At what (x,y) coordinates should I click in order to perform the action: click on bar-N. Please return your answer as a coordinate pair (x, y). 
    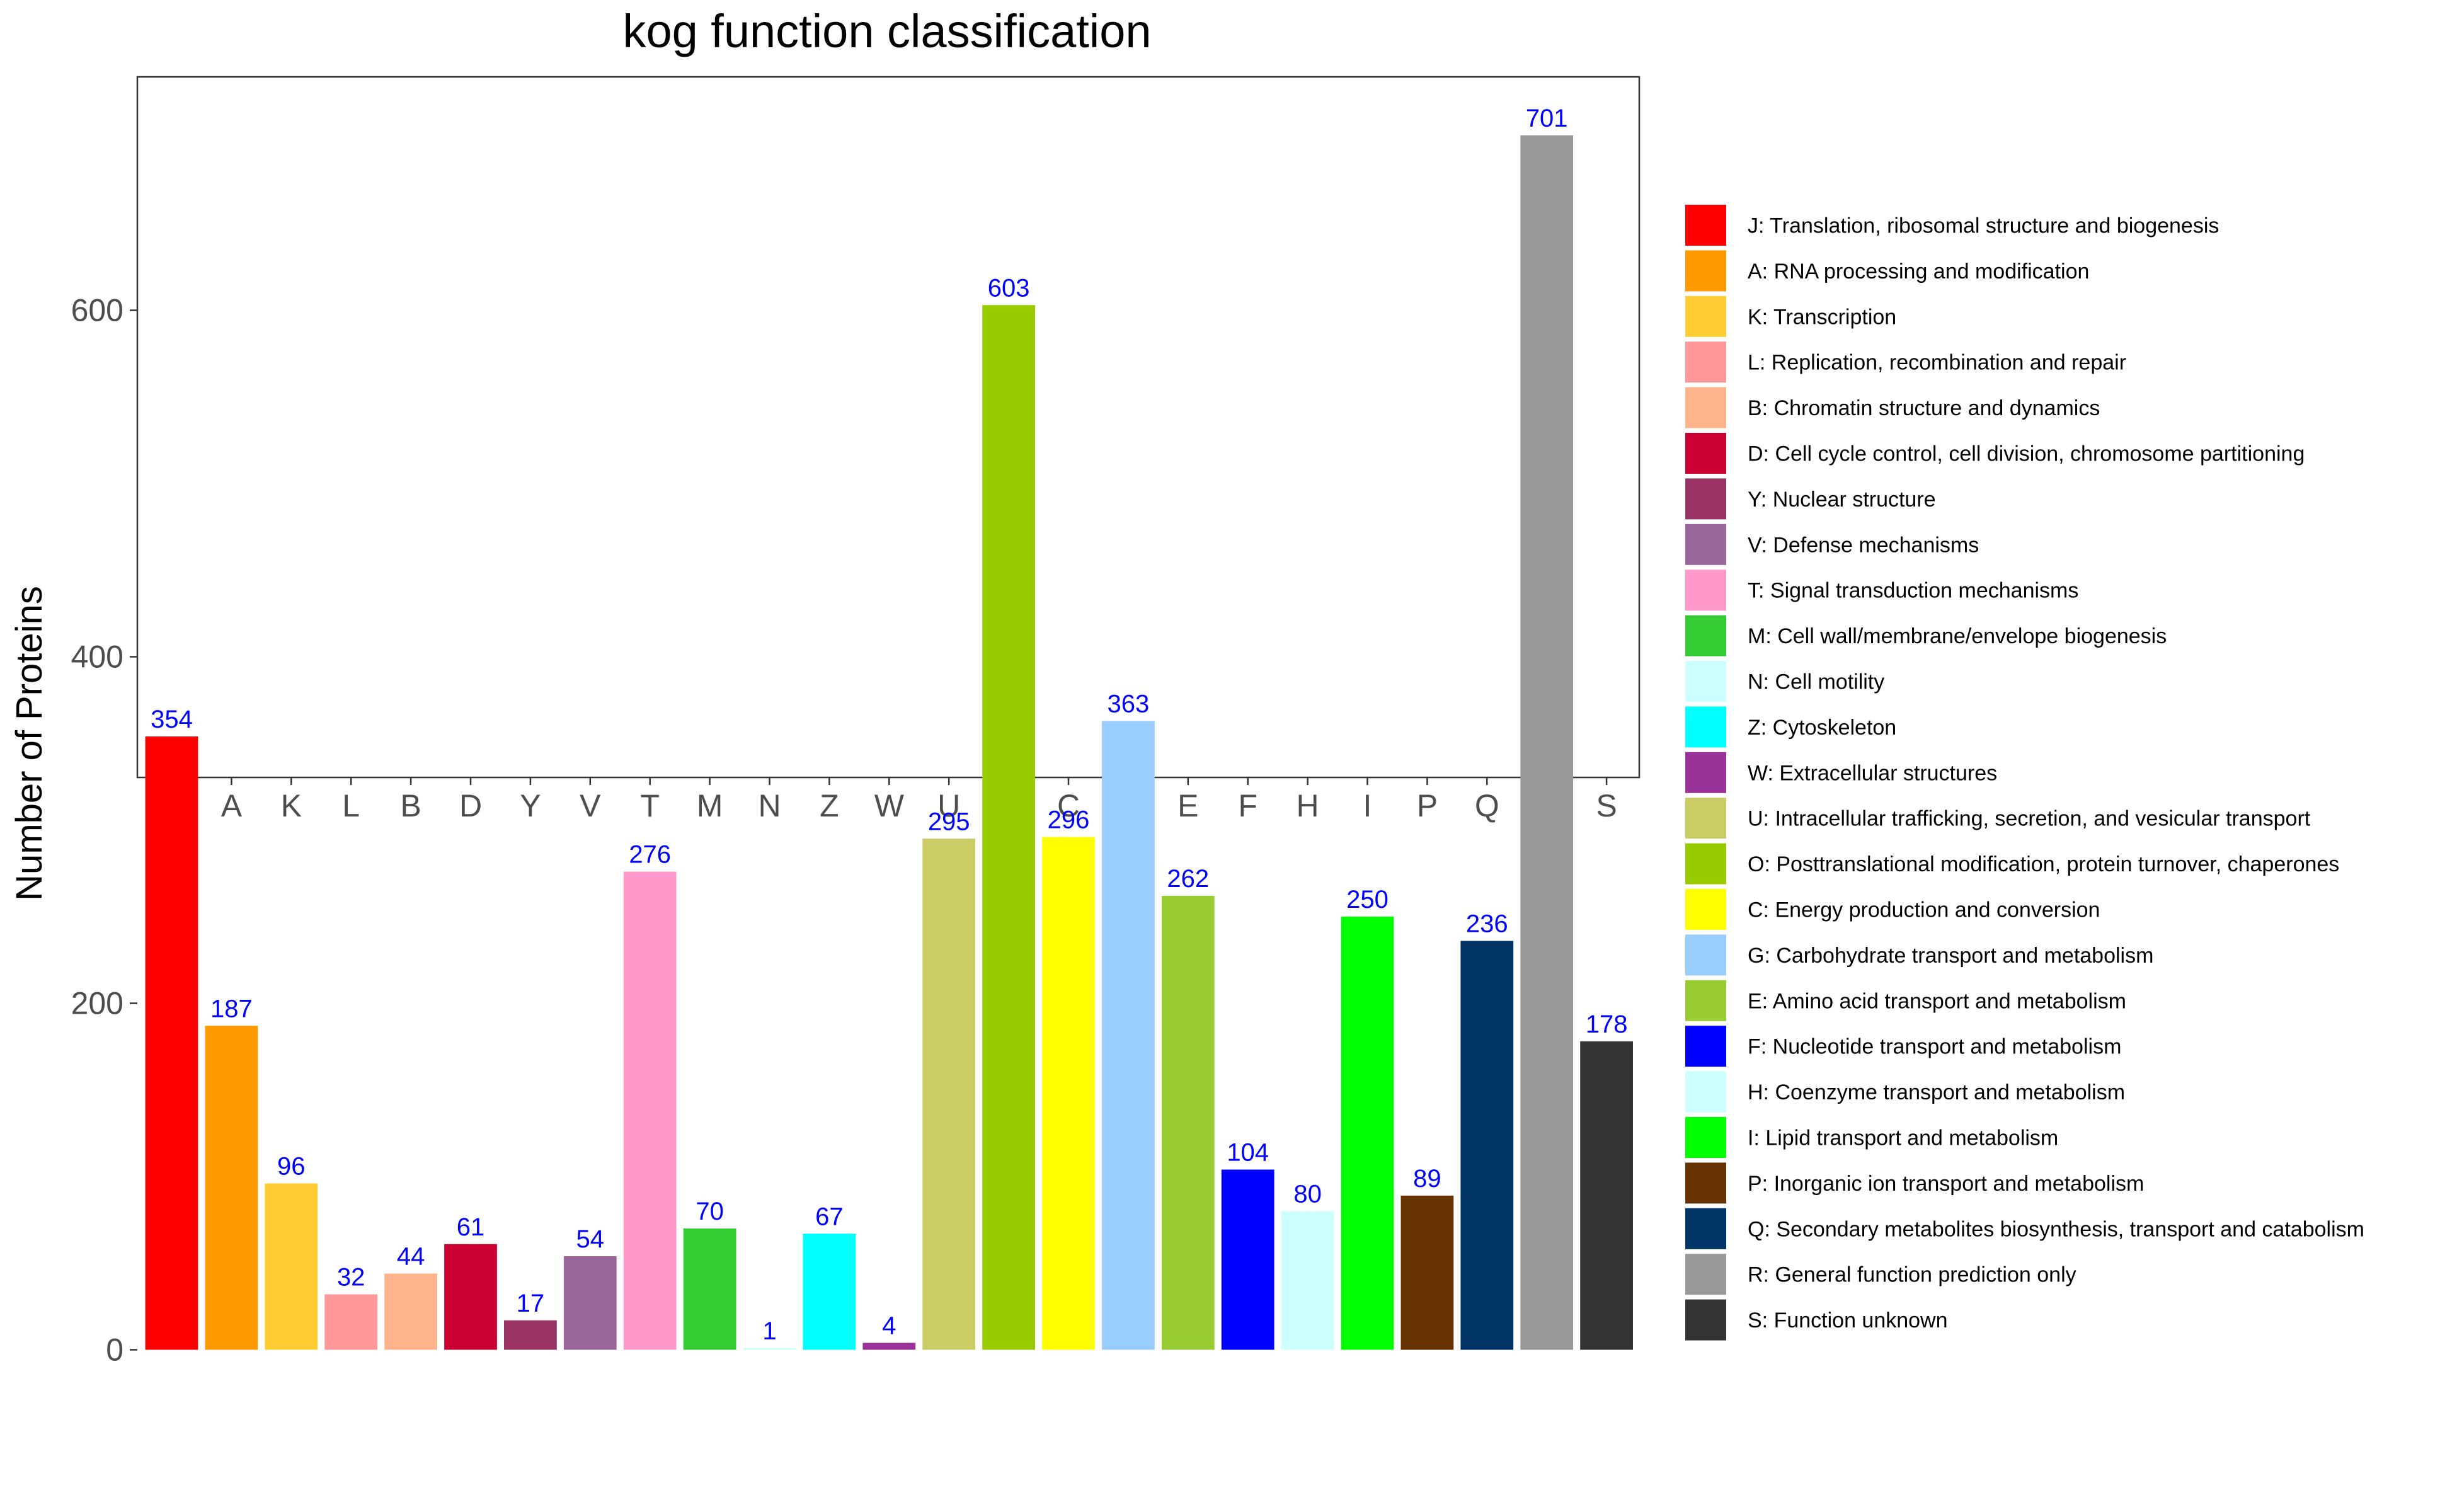
    Looking at the image, I should click on (769, 1349).